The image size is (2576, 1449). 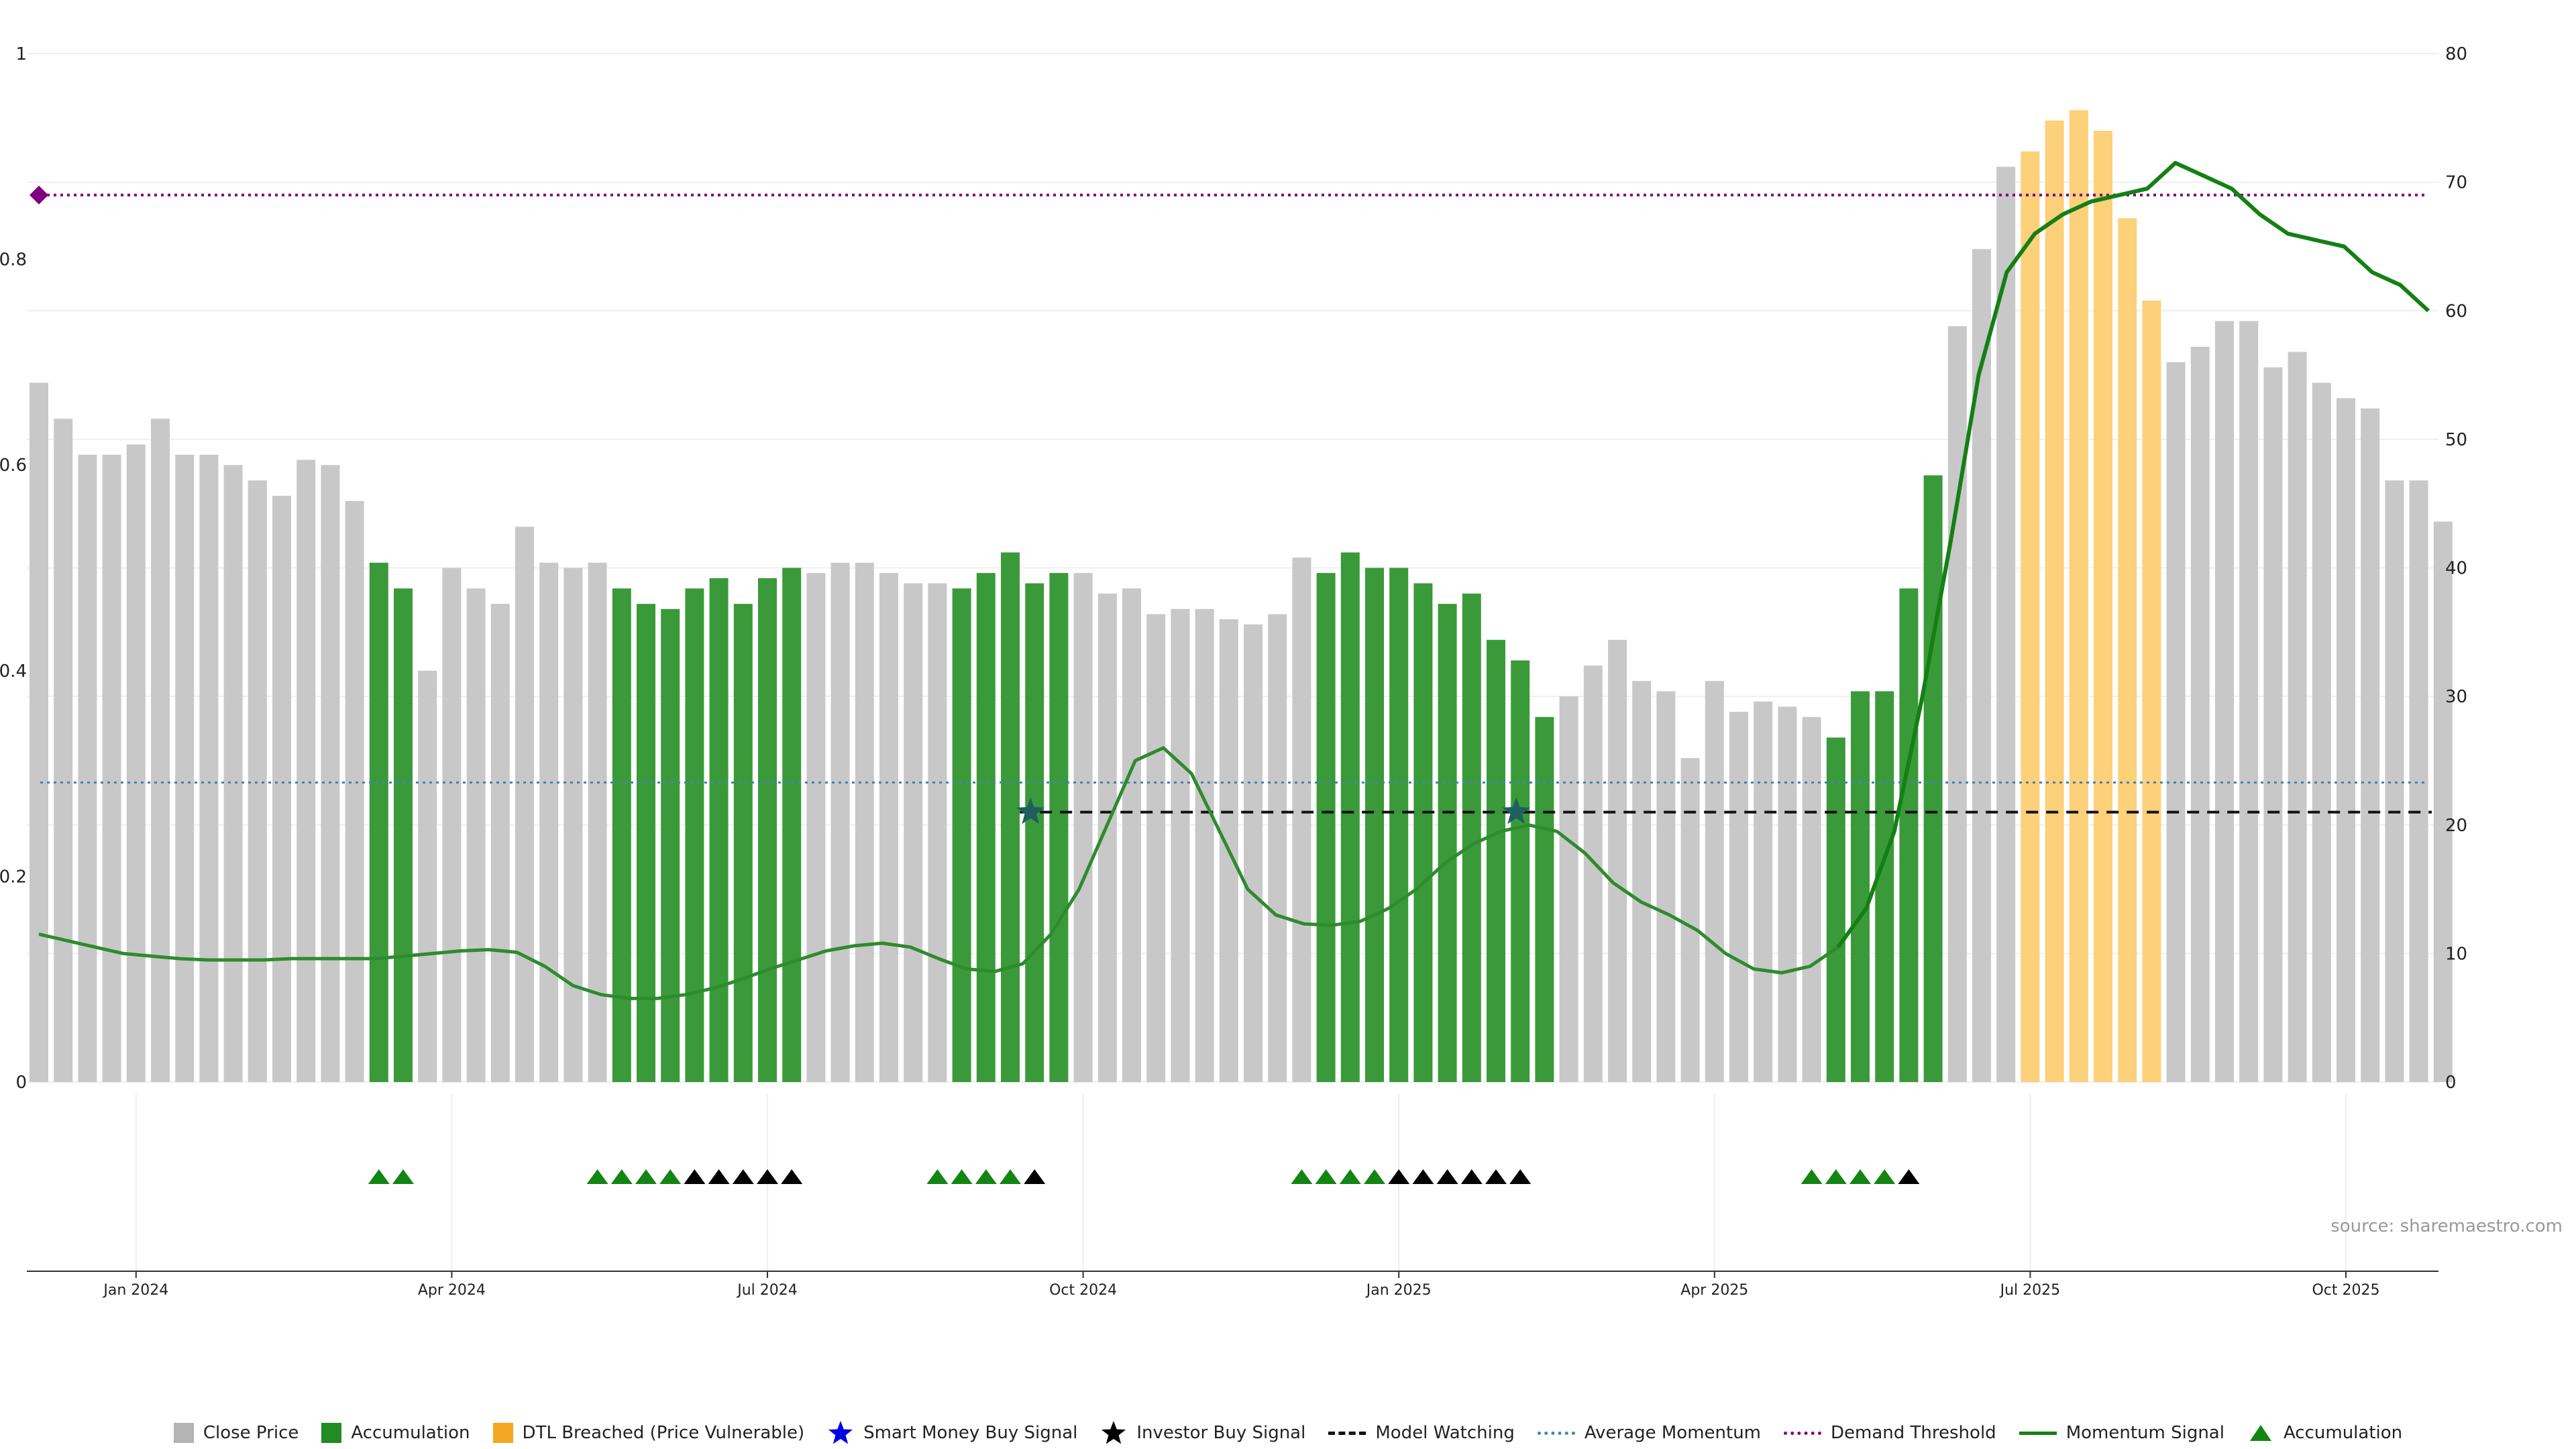 I want to click on legend-label: Demand Threshold, so click(x=1913, y=1433).